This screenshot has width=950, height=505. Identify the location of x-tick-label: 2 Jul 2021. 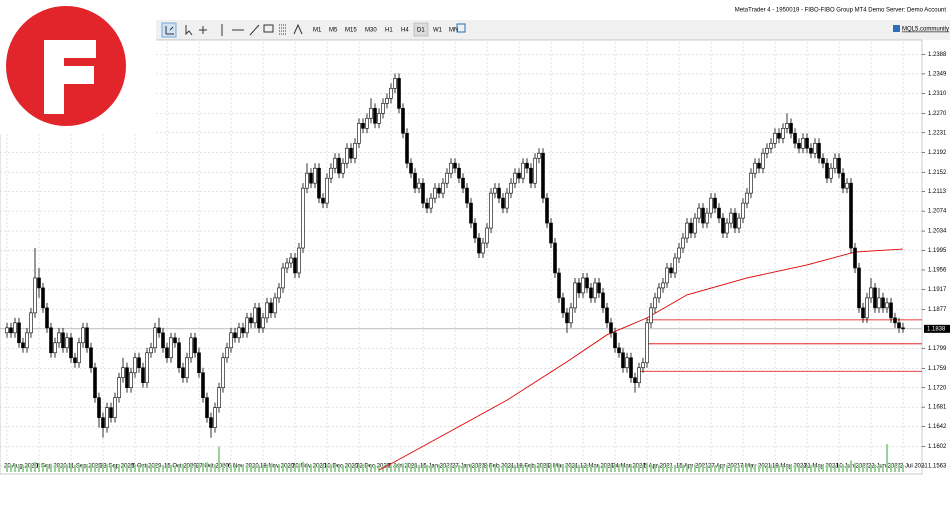
(914, 467).